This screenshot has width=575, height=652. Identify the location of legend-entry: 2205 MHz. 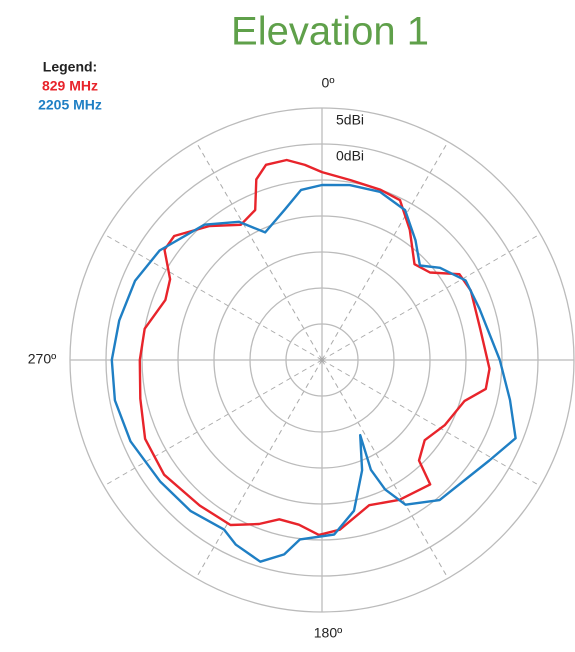
(70, 105).